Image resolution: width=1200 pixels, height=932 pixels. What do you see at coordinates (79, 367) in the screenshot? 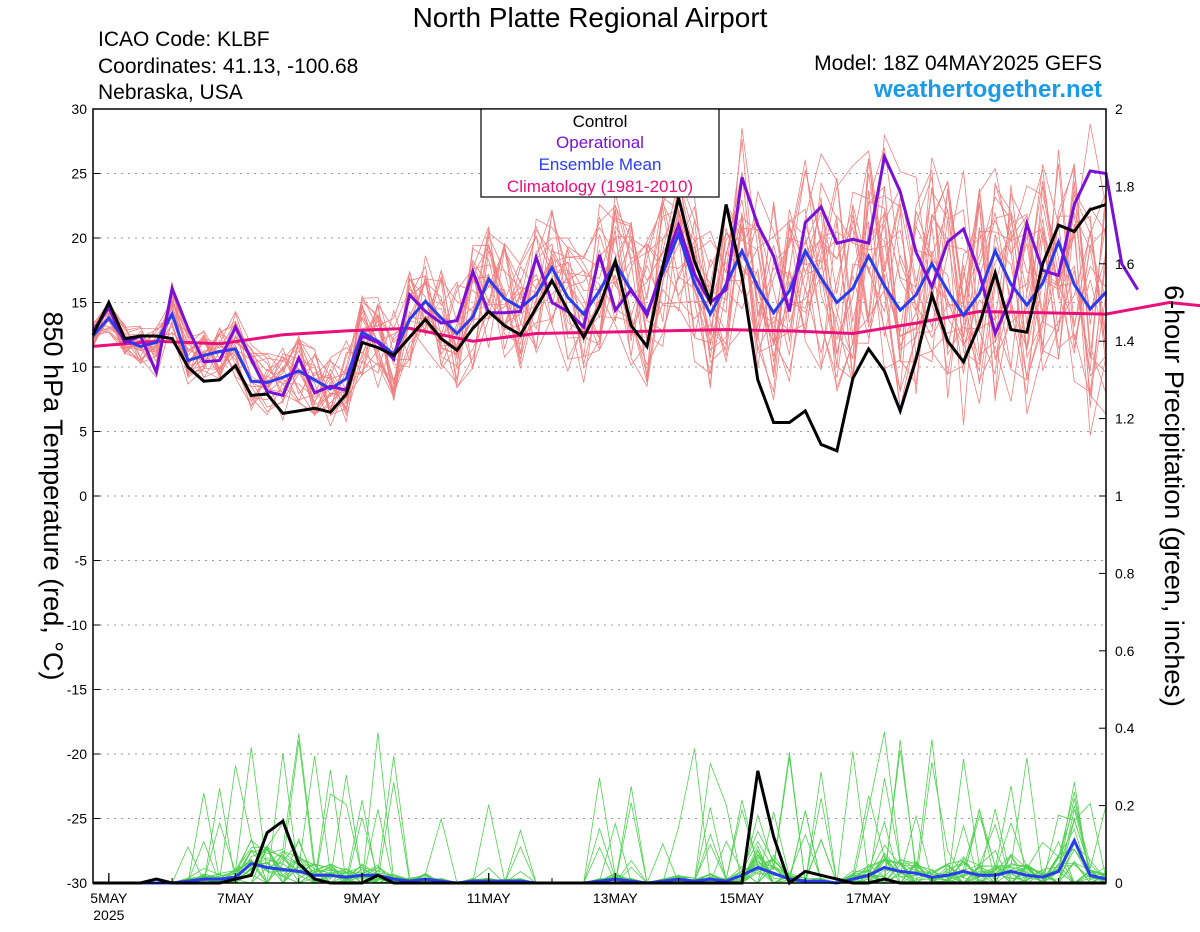
I see `y-tick-label: 10` at bounding box center [79, 367].